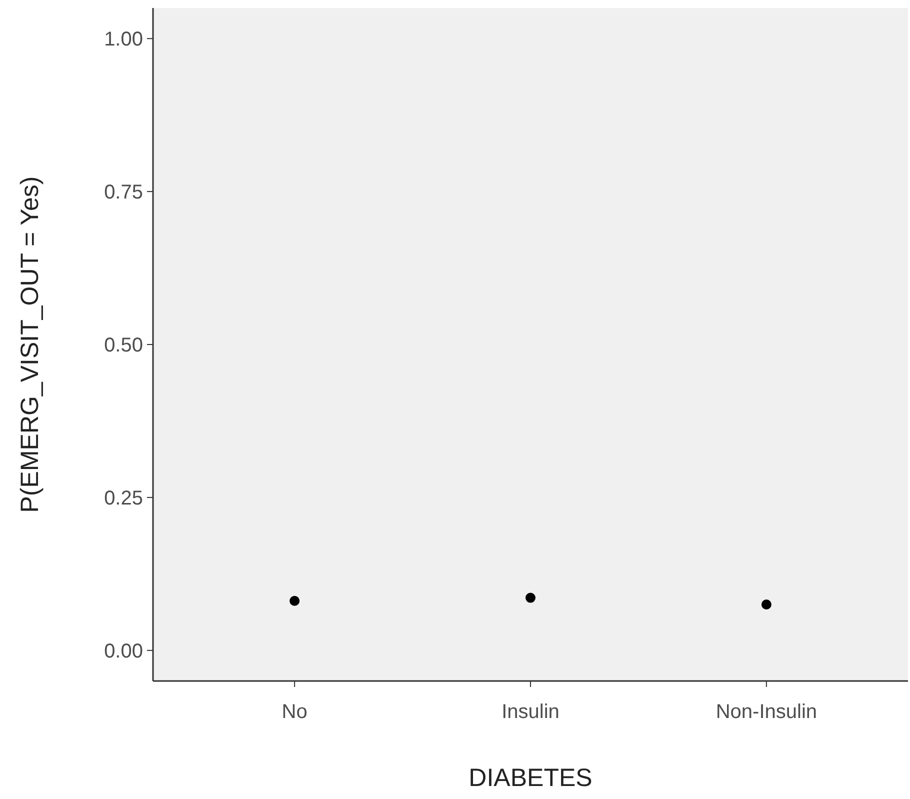 This screenshot has height=799, width=910. I want to click on y-tick-label: 0.00, so click(123, 651).